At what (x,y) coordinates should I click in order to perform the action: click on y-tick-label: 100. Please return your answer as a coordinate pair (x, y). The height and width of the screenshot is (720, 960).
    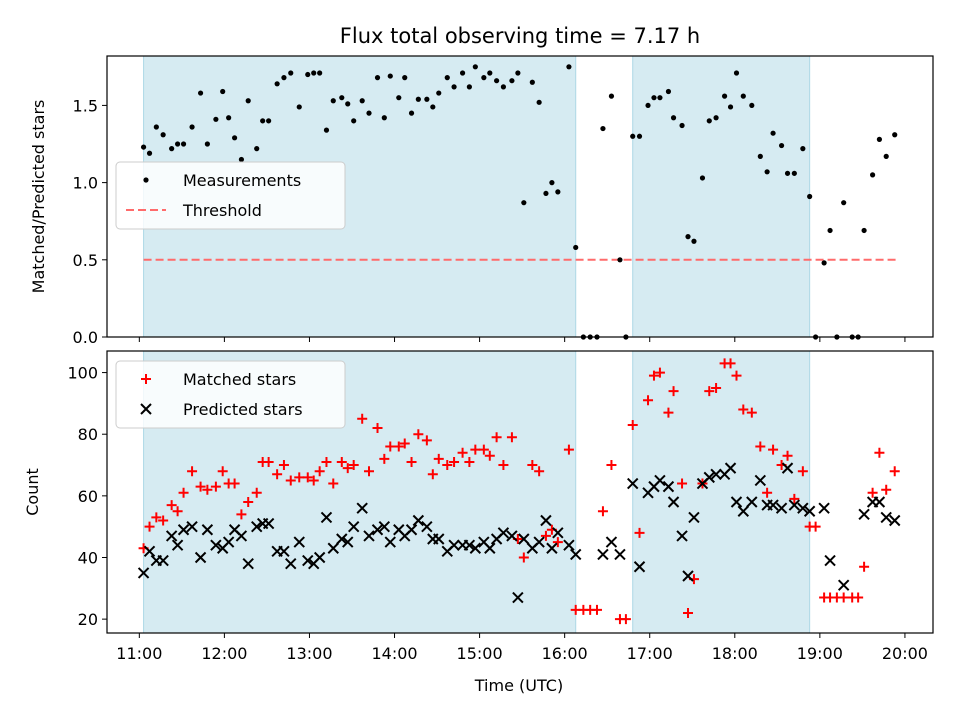
    Looking at the image, I should click on (82, 373).